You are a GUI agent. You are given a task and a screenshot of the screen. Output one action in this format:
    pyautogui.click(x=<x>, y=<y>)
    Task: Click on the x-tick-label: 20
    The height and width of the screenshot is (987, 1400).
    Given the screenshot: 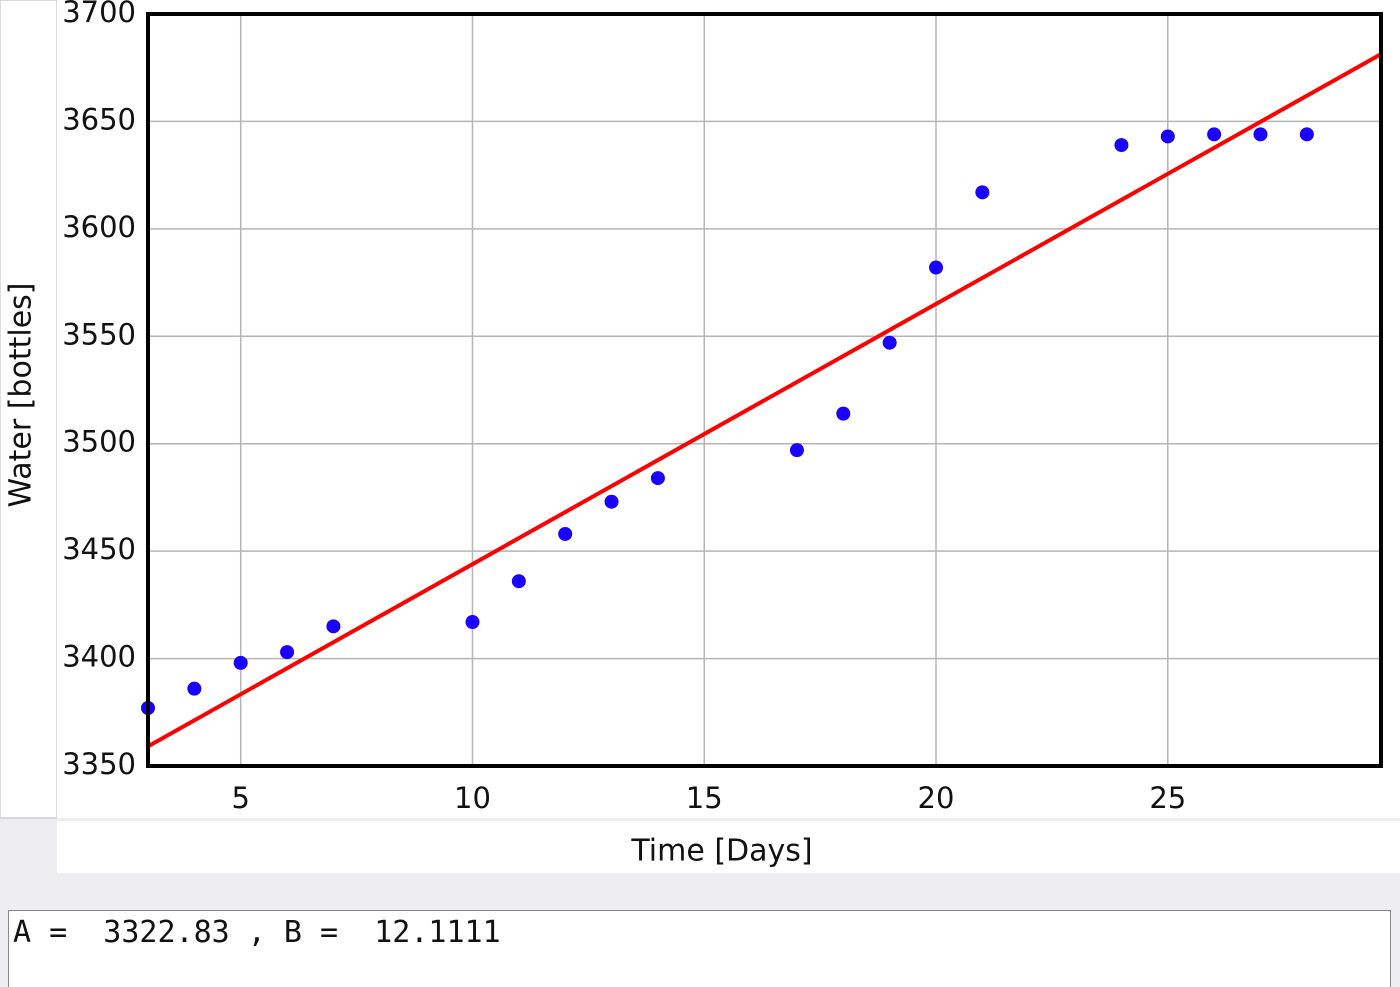 What is the action you would take?
    pyautogui.click(x=936, y=798)
    